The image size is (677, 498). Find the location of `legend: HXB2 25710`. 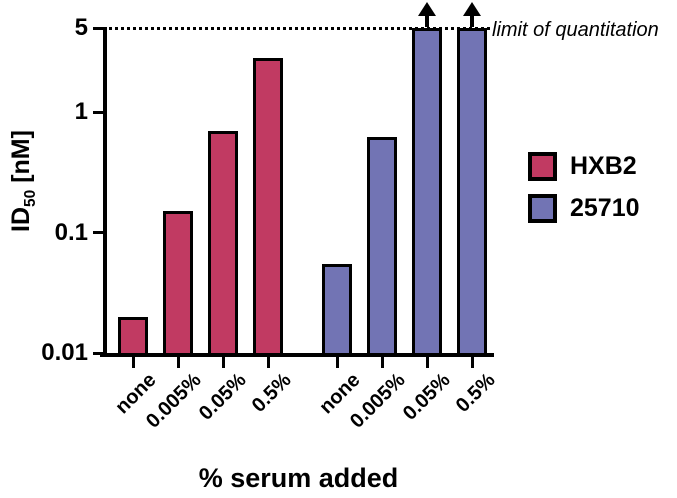

legend: HXB2 25710 is located at coordinates (584, 187).